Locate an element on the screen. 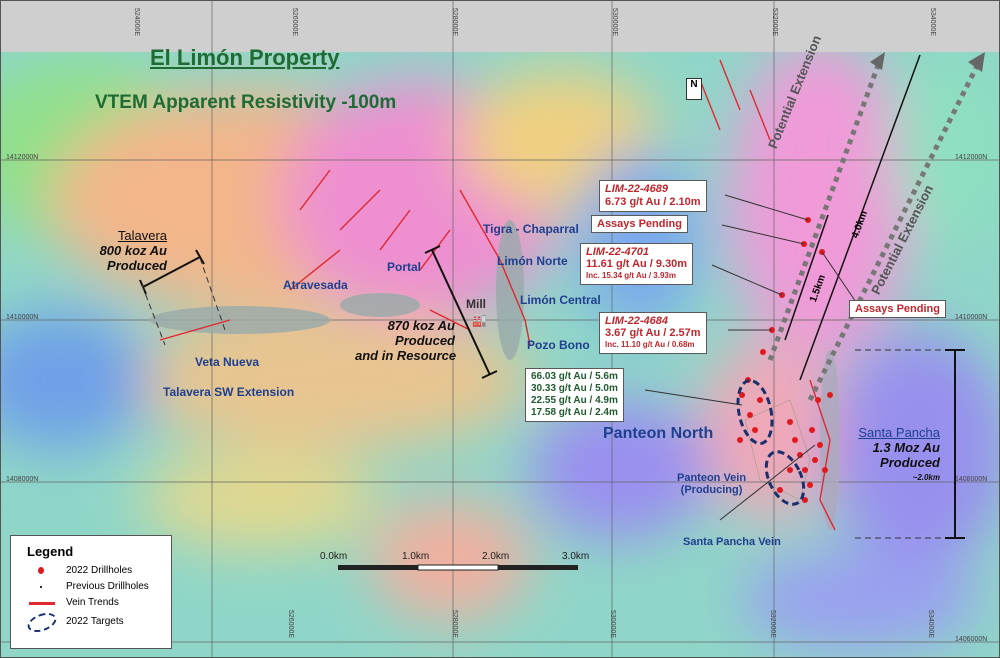  label-limon-norte: Limón Norte is located at coordinates (532, 261).